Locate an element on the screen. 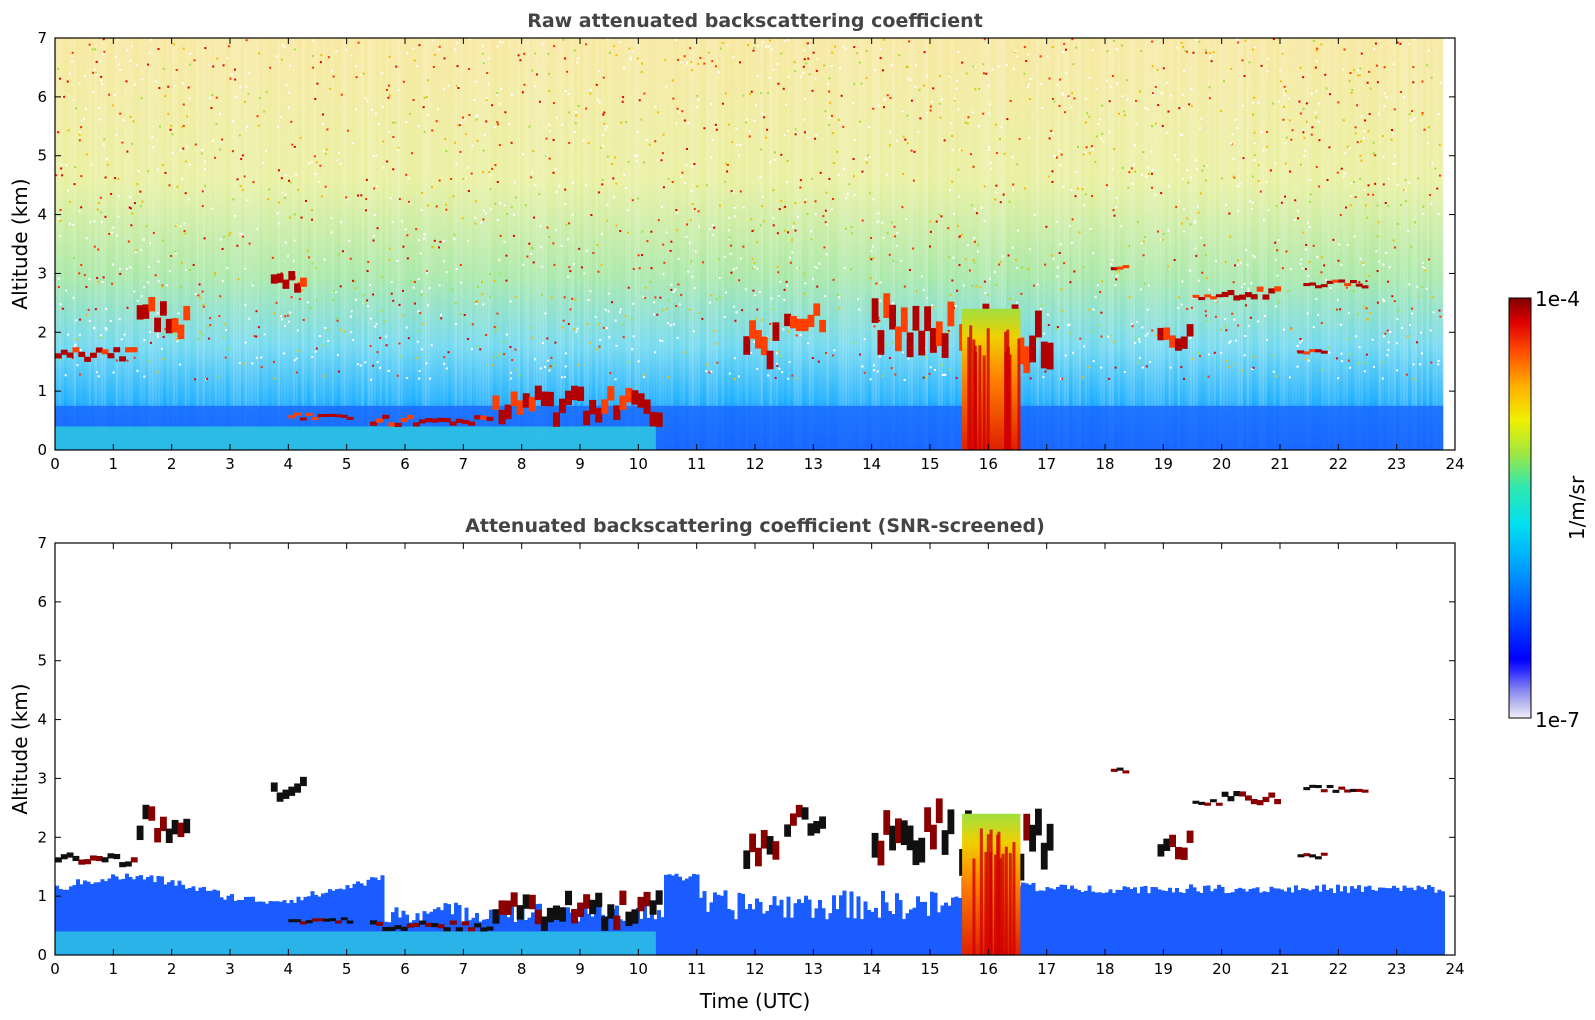  boundary-layer-cyan is located at coordinates (355, 438).